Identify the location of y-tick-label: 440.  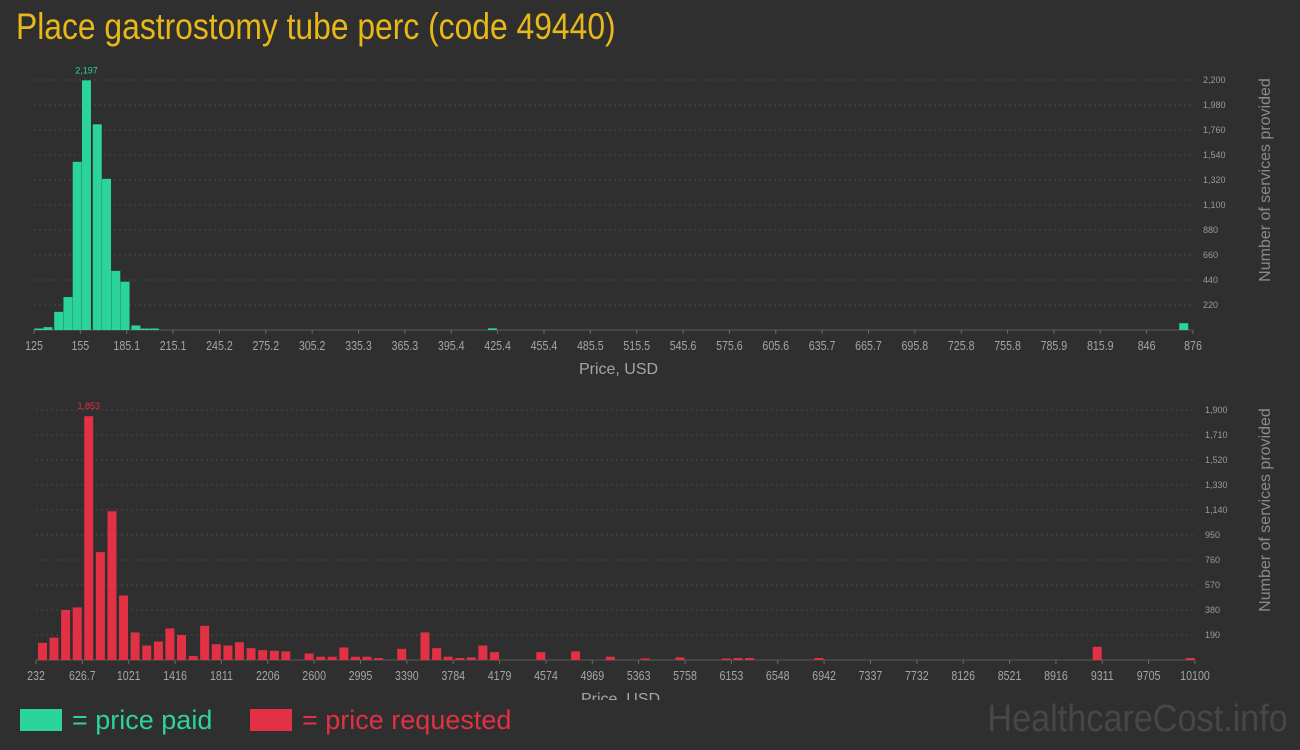
(1210, 280).